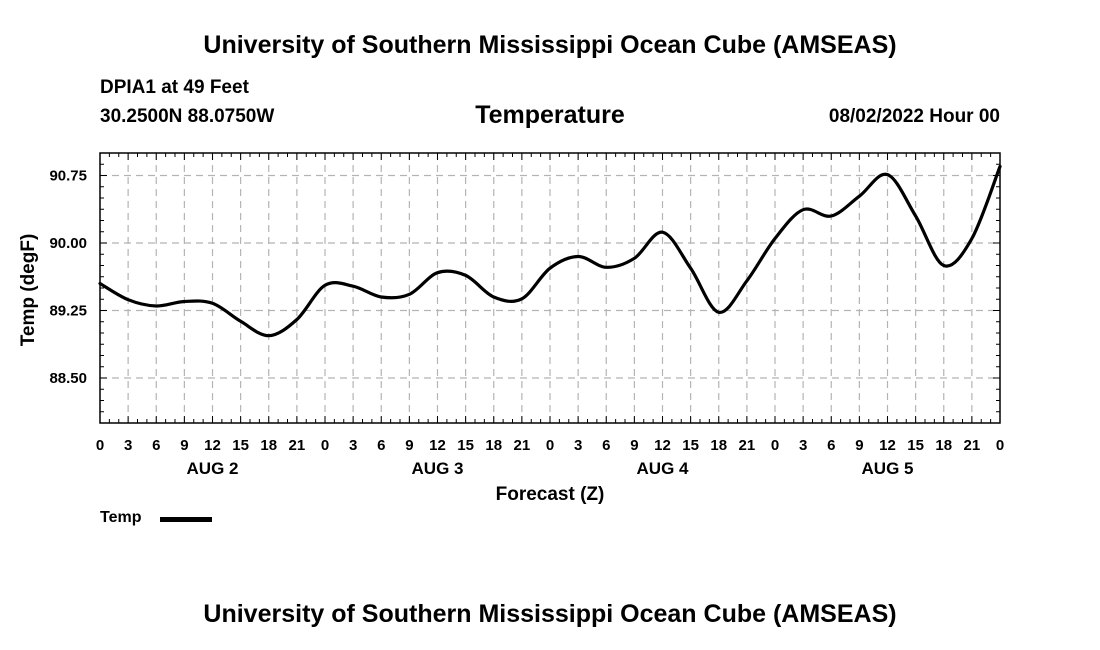 The image size is (1100, 650). Describe the element at coordinates (174, 87) in the screenshot. I see `station-label: DPIA1 at 49 Feet` at that location.